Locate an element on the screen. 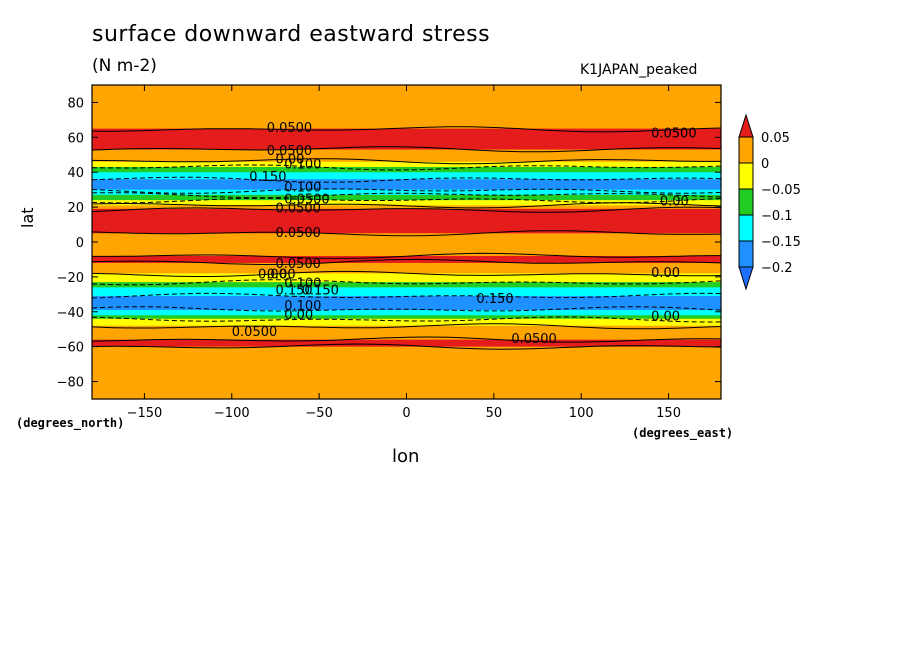 The width and height of the screenshot is (904, 654). x-axis-label: lon is located at coordinates (406, 456).